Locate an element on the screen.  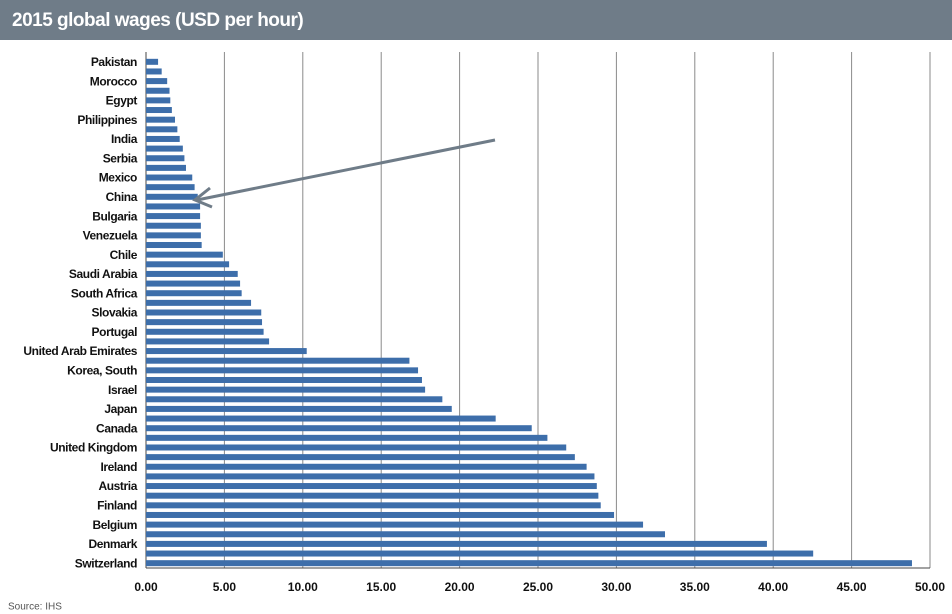
y-tick-label: United Arab Emirates is located at coordinates (80, 351).